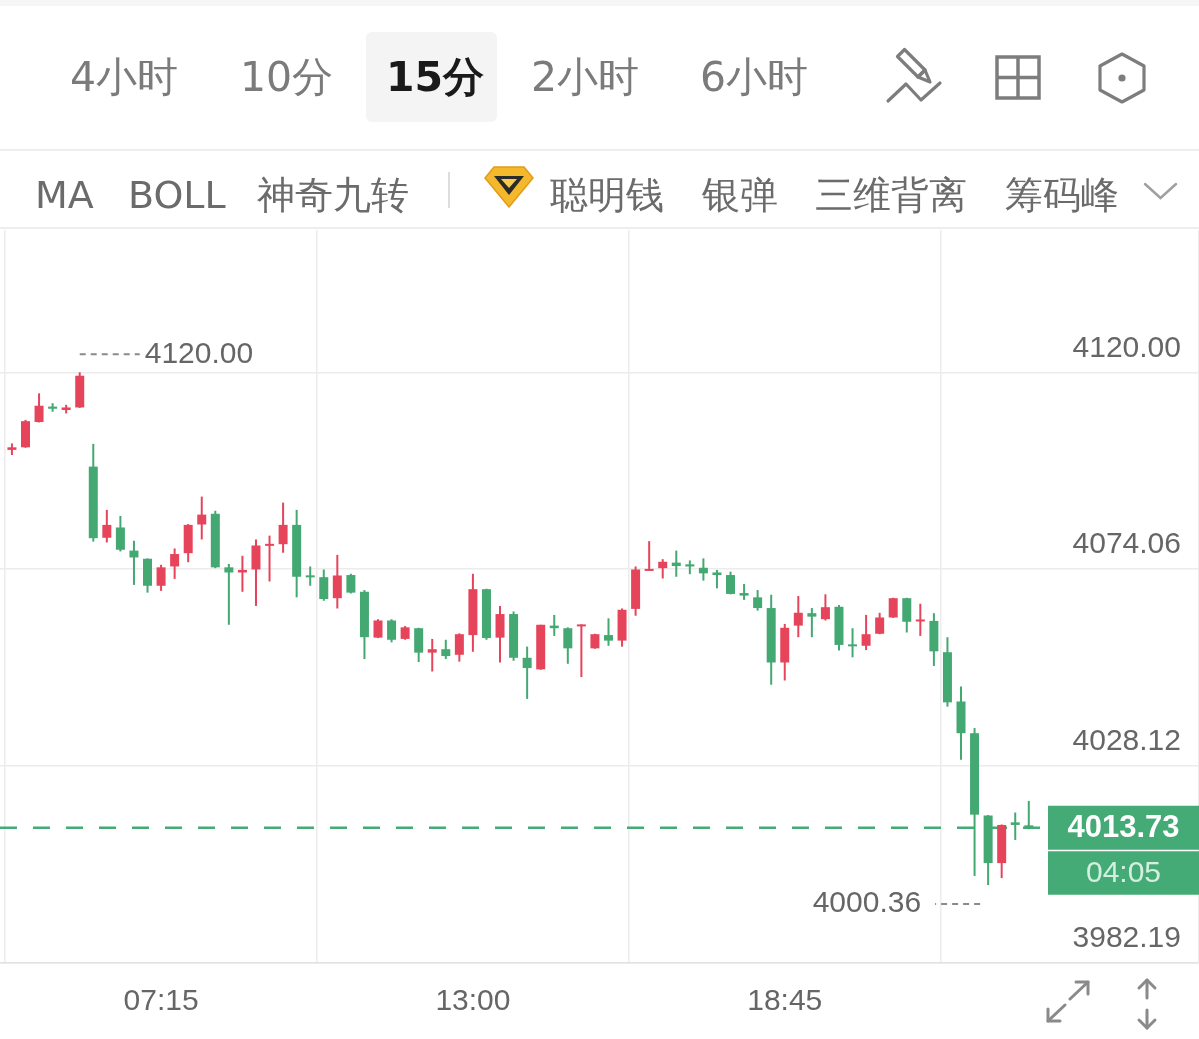  What do you see at coordinates (867, 902) in the screenshot?
I see `annotation: 4000.36` at bounding box center [867, 902].